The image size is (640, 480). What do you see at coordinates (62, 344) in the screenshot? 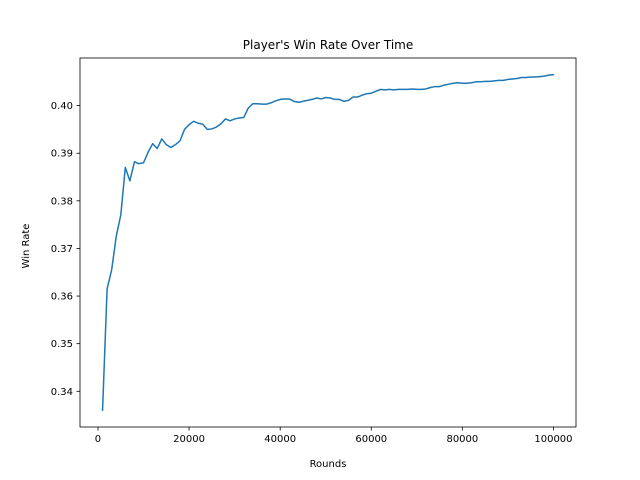
I see `y-tick-label: 0.35` at bounding box center [62, 344].